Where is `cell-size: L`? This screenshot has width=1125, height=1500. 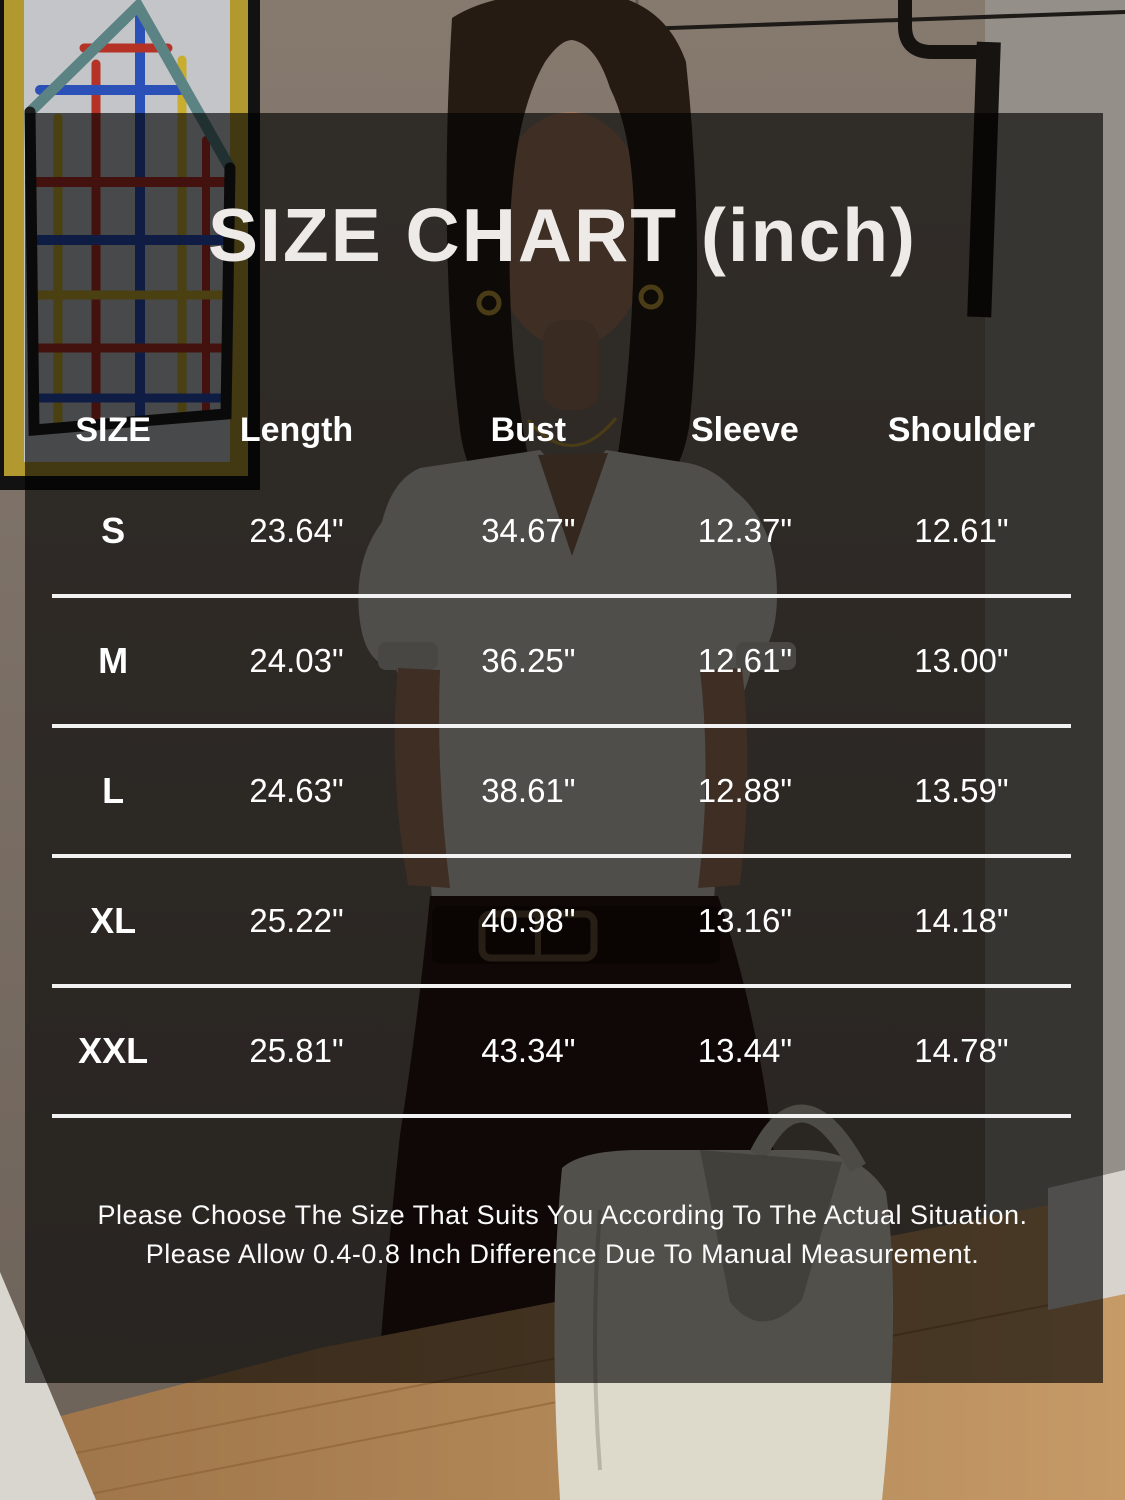
cell-size: L is located at coordinates (113, 790).